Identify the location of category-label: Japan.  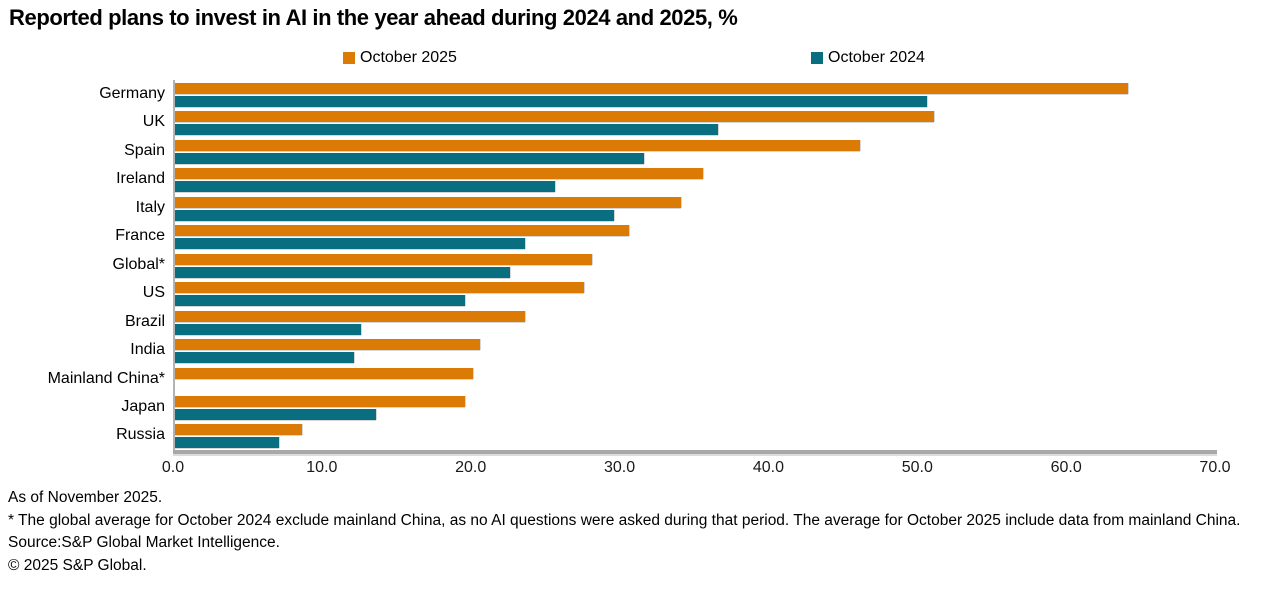
(143, 406).